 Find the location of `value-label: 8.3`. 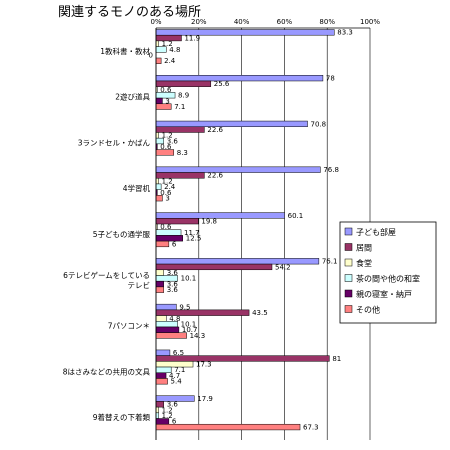

value-label: 8.3 is located at coordinates (182, 153).